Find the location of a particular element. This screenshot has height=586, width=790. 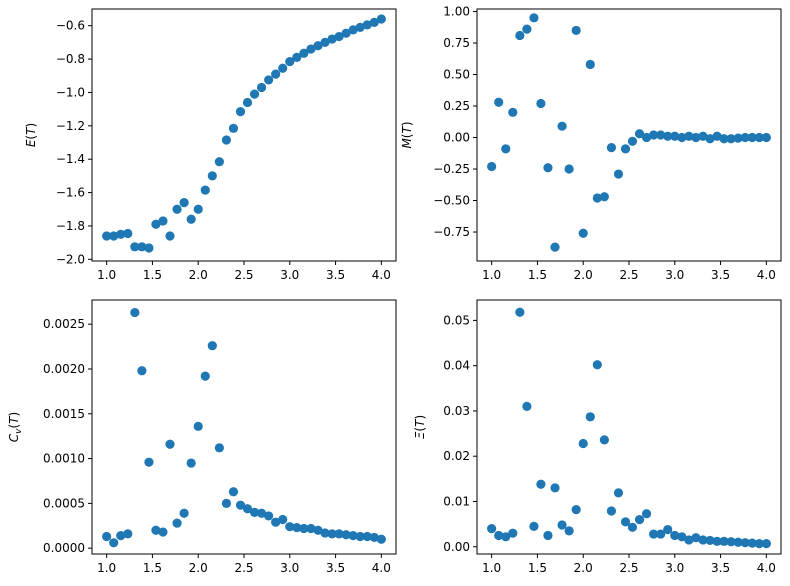

y-tick-label: 0.25 is located at coordinates (456, 106).